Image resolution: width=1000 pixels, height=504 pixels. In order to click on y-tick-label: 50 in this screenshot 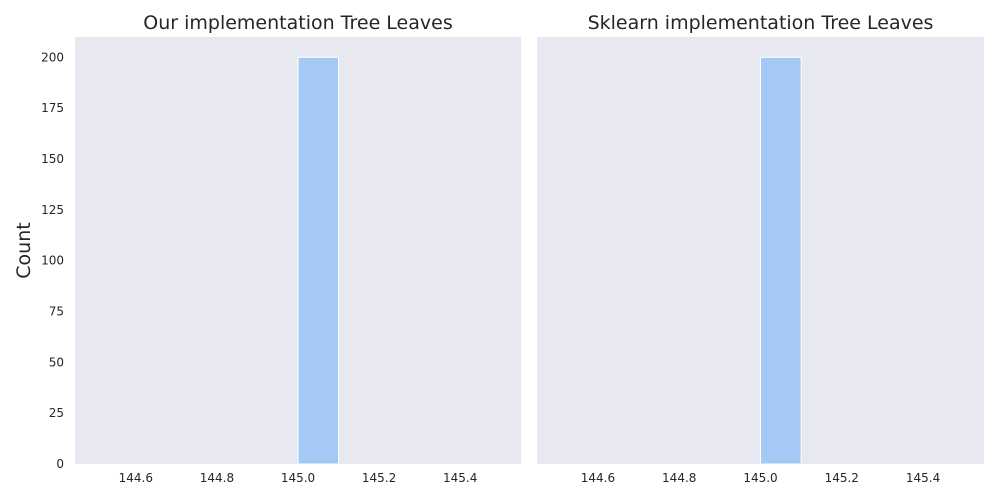, I will do `click(56, 362)`.